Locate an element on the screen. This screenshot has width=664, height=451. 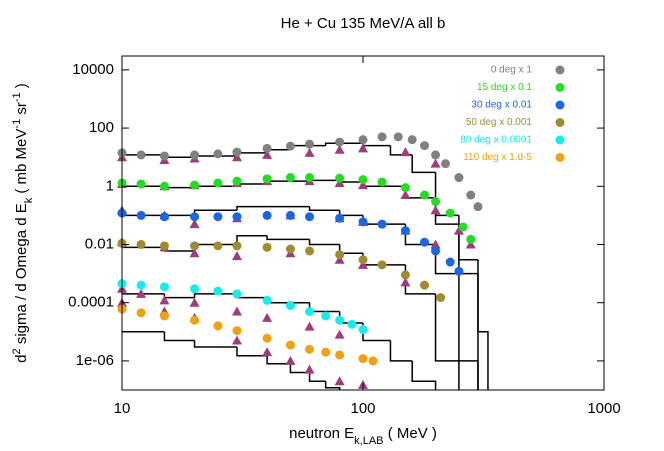
y-label-part: -1 is located at coordinates (17, 124).